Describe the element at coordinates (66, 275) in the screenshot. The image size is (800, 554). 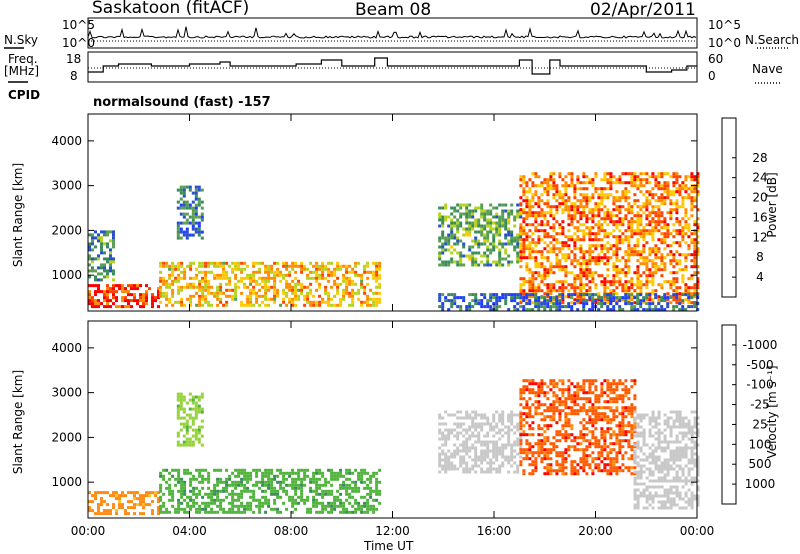
I see `power-ytick-label-0: 1000` at that location.